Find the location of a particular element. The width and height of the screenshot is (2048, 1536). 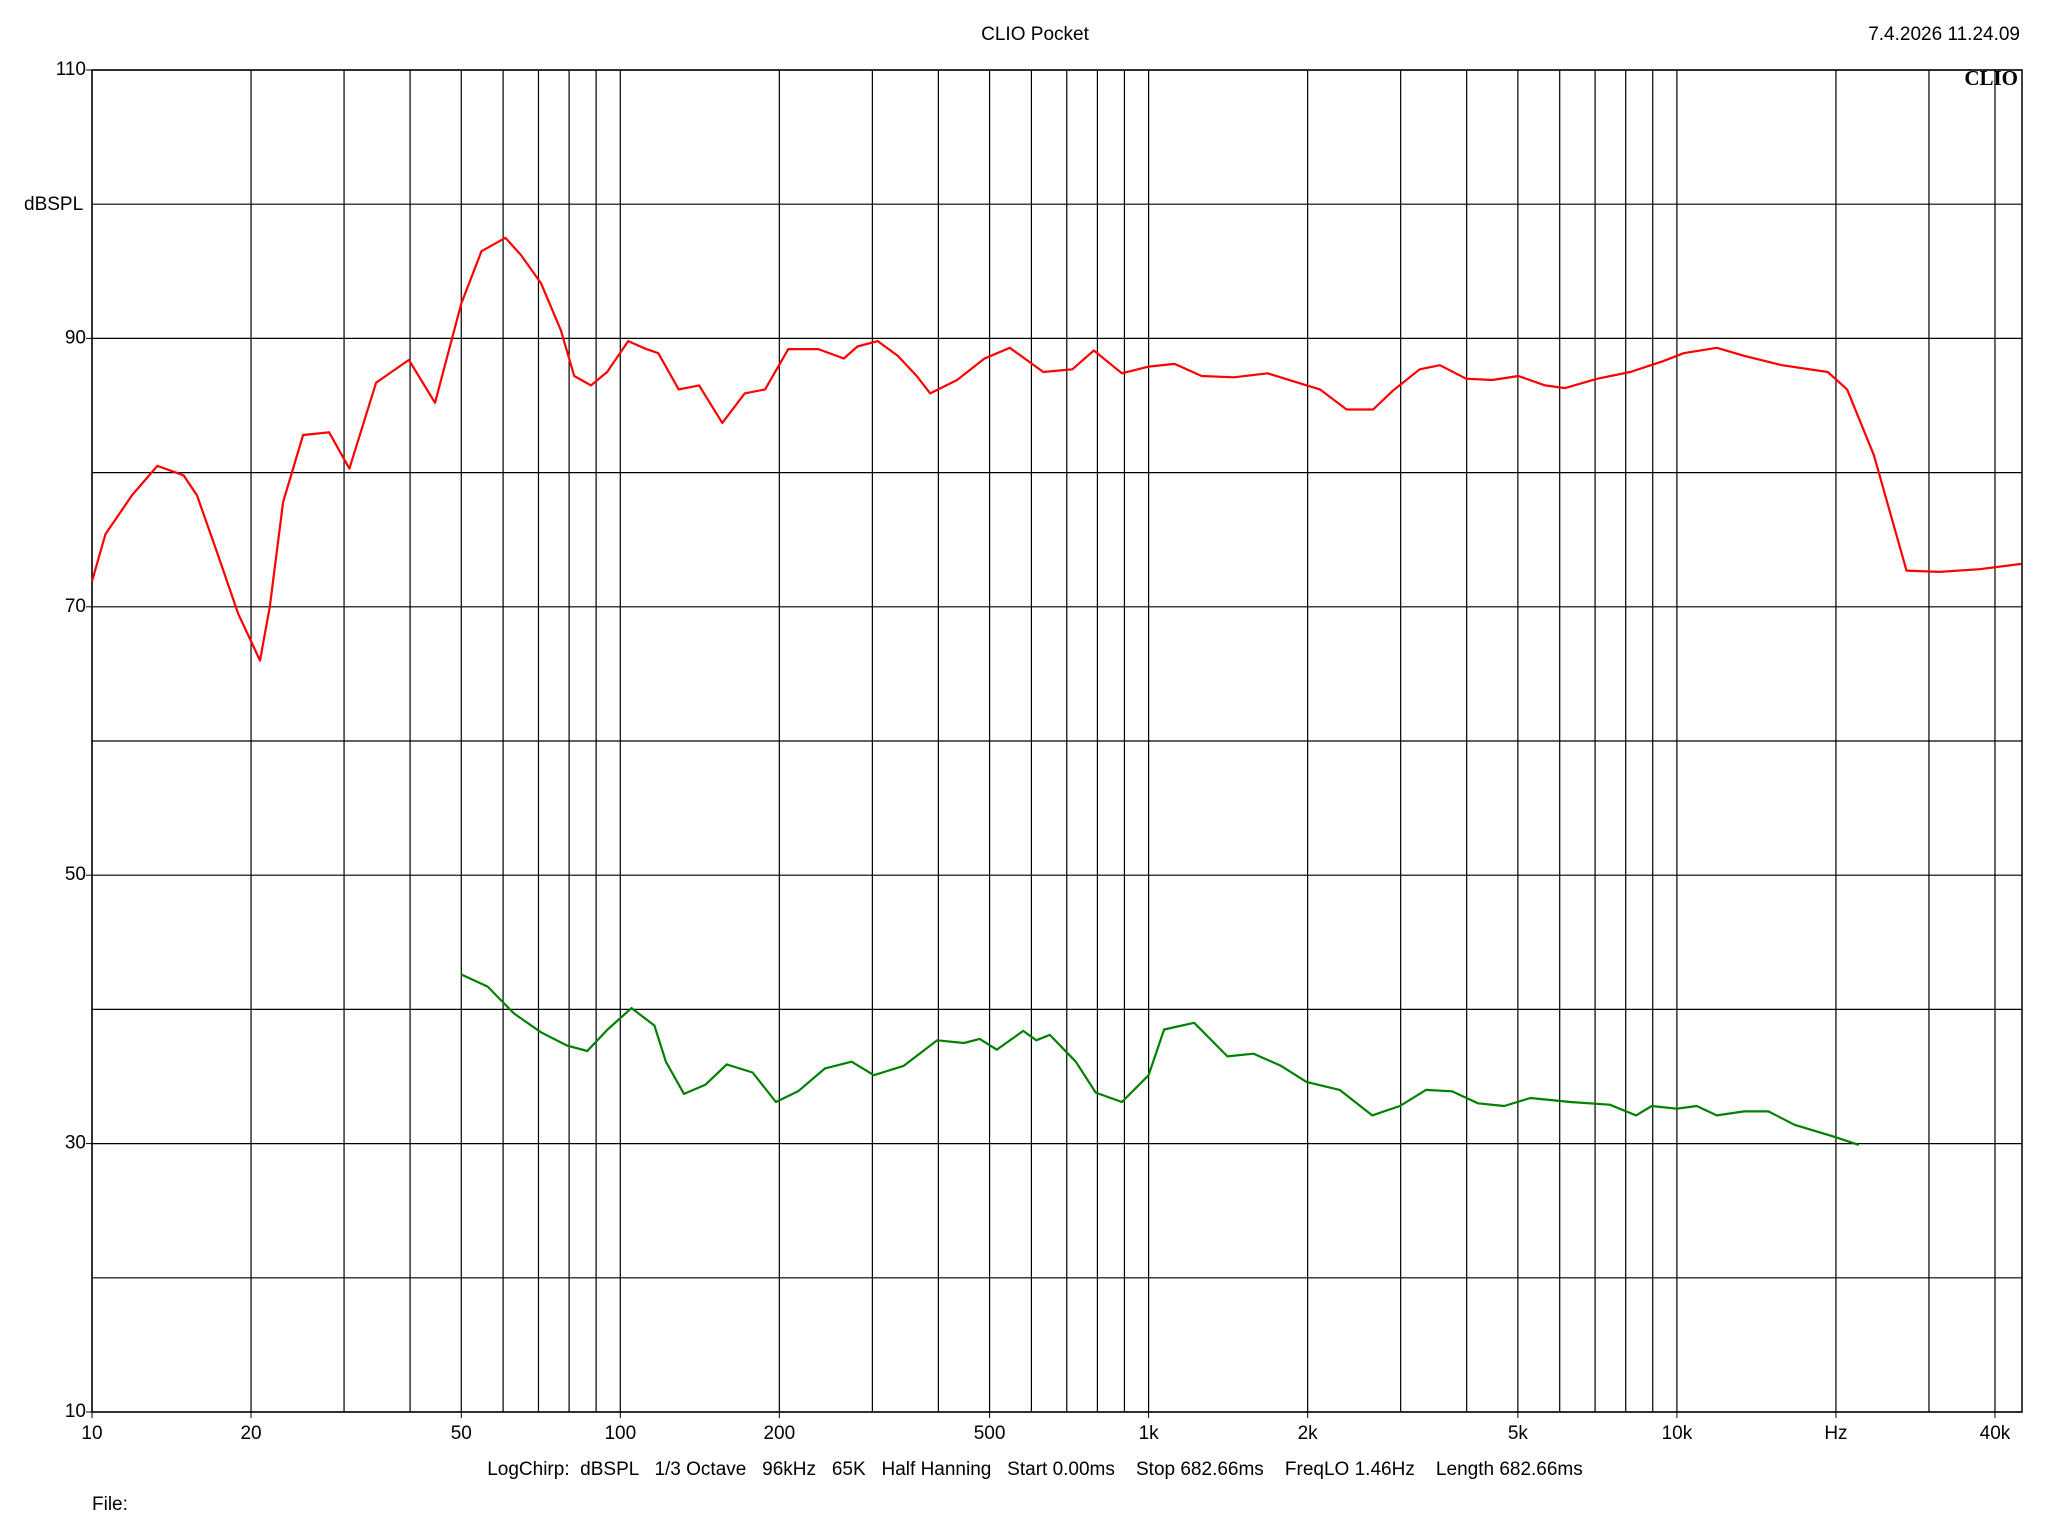

y-tick-label: 10 is located at coordinates (75, 1411).